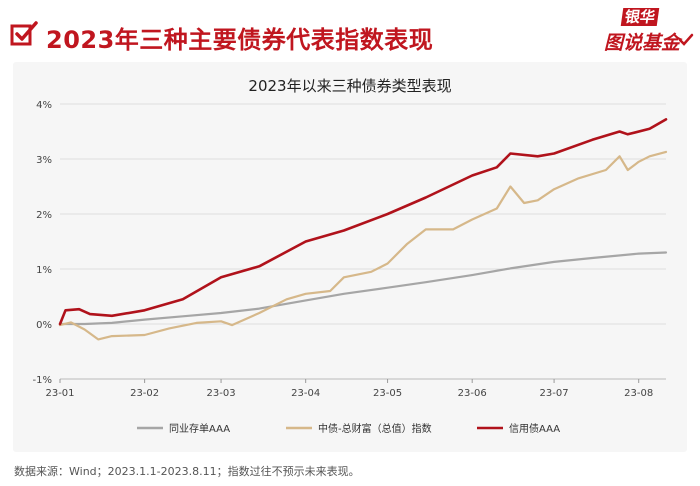 This screenshot has height=486, width=700. I want to click on logo-check-icon, so click(686, 39).